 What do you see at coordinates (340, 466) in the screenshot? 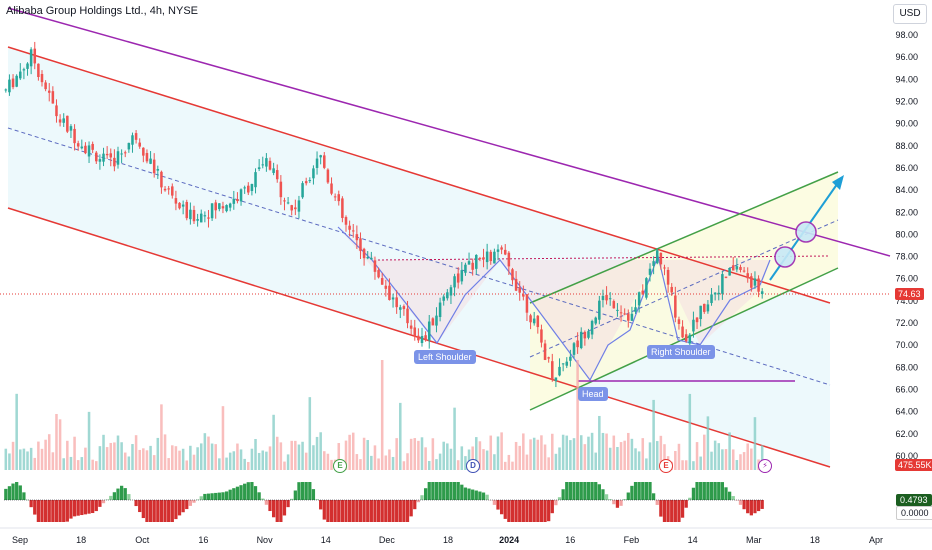
I see `earnings-marker: E` at bounding box center [340, 466].